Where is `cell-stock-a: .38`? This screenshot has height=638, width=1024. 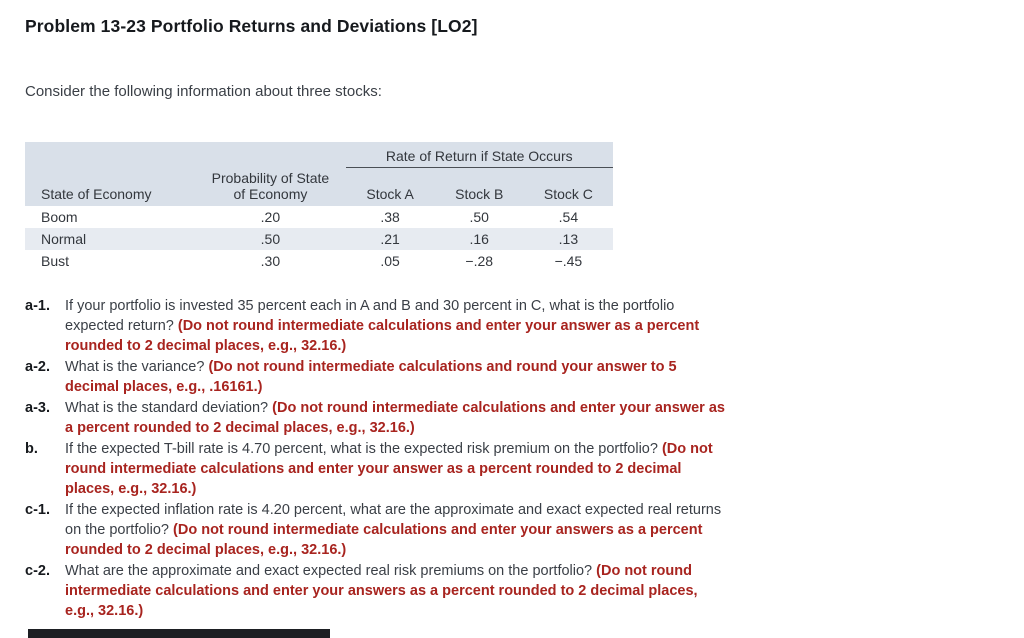
cell-stock-a: .38 is located at coordinates (390, 216).